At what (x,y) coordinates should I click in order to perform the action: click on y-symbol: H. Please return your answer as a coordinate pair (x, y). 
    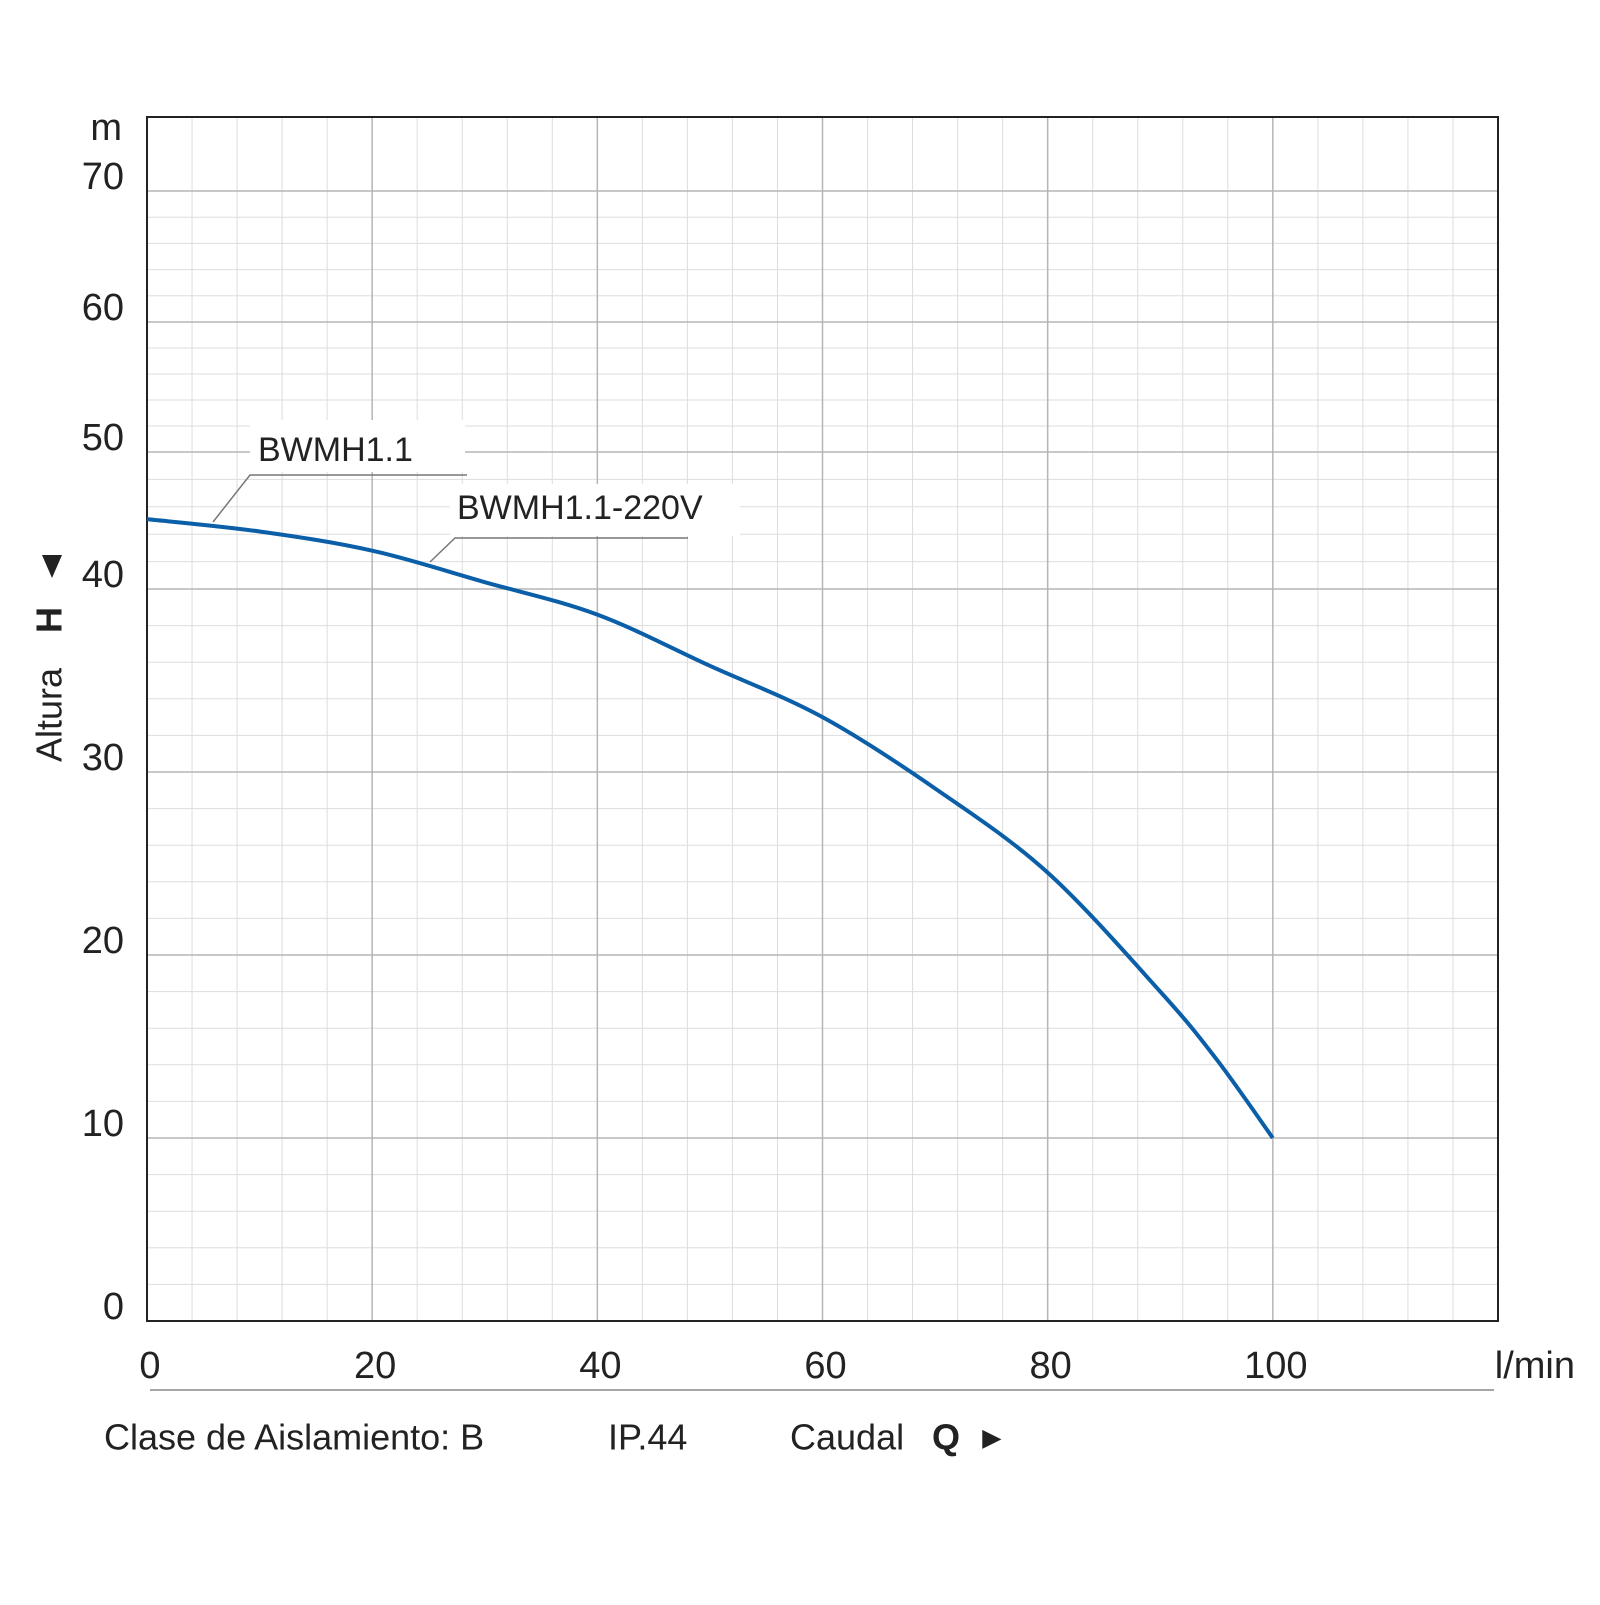
    Looking at the image, I should click on (49, 620).